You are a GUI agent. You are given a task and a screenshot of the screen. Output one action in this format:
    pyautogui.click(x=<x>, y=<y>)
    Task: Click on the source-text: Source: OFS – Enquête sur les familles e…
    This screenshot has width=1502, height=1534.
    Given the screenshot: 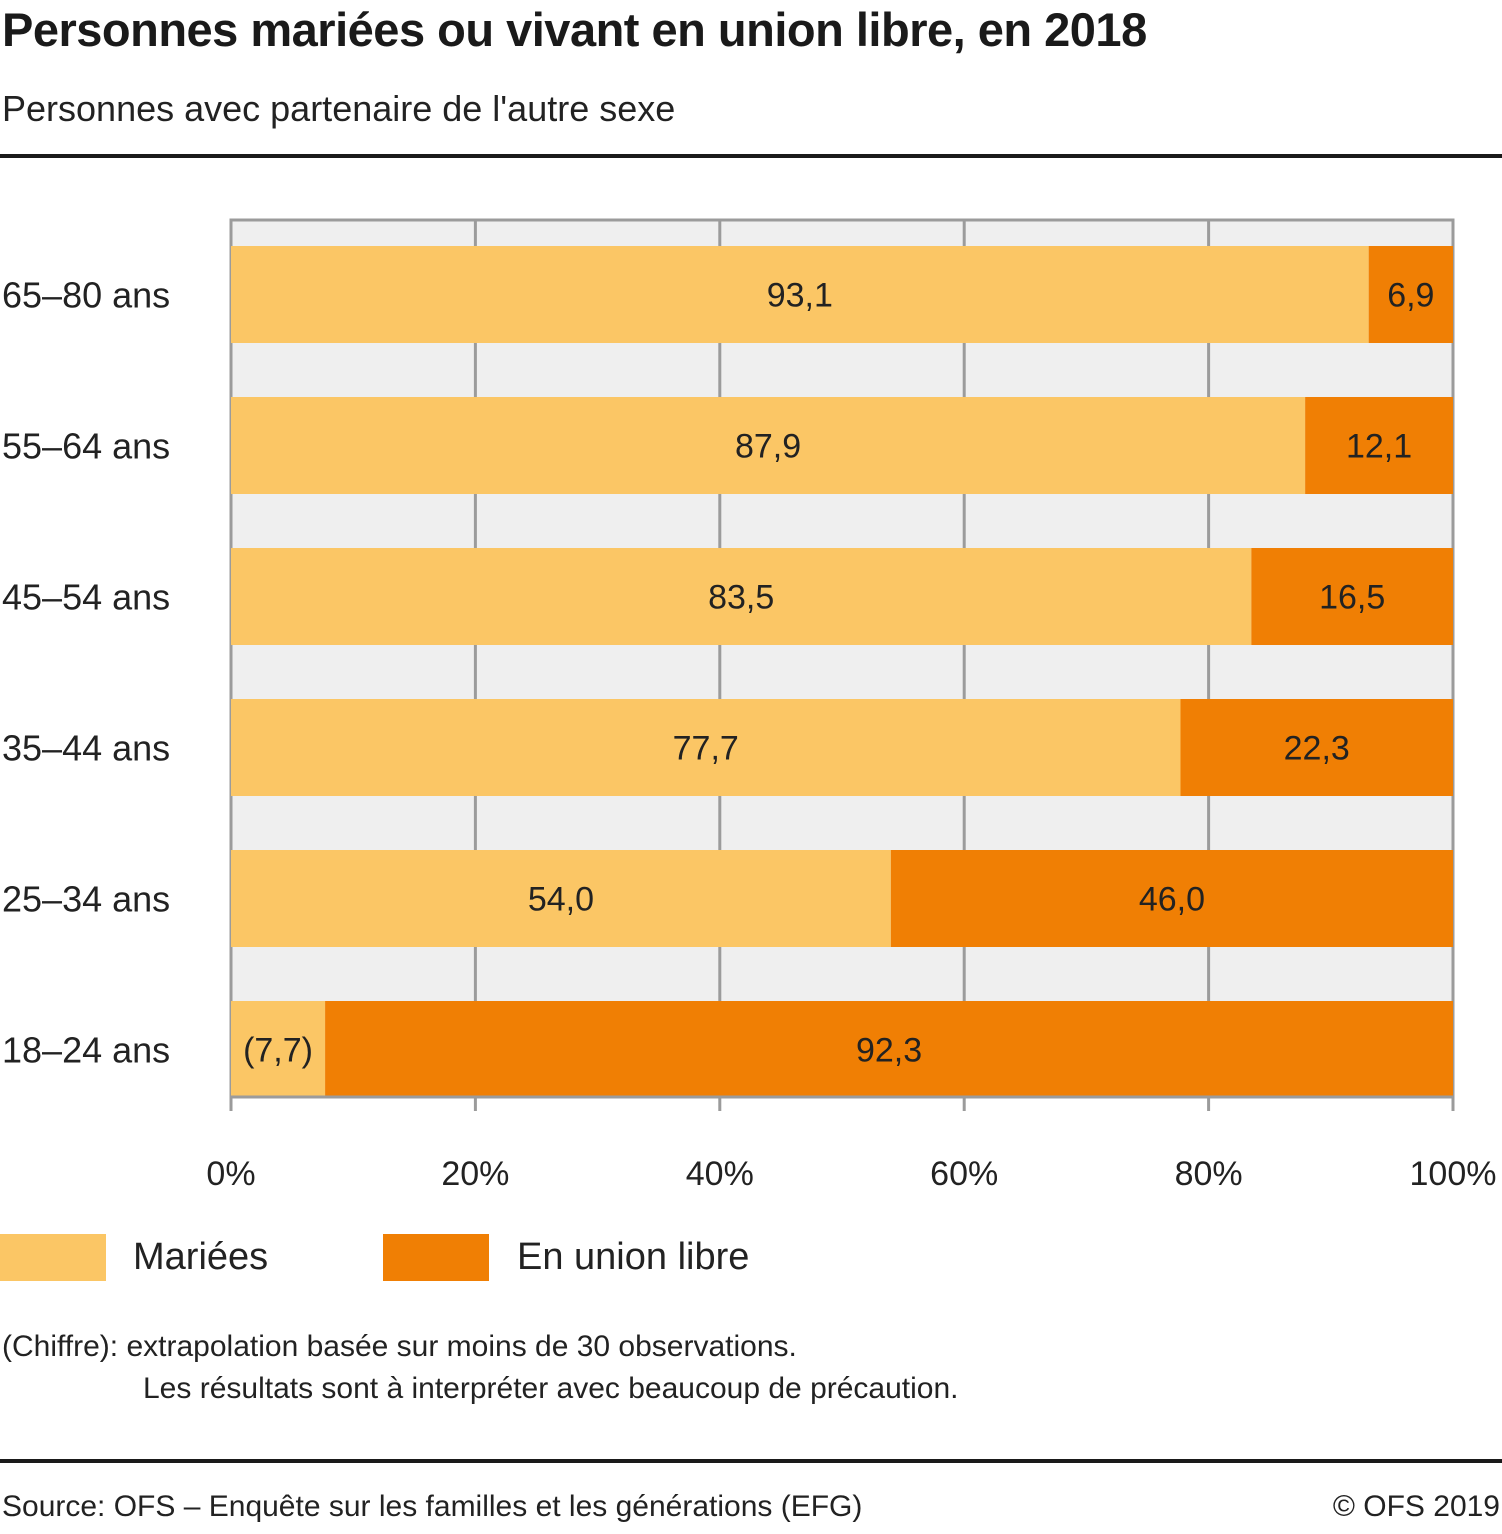 What is the action you would take?
    pyautogui.click(x=432, y=1506)
    